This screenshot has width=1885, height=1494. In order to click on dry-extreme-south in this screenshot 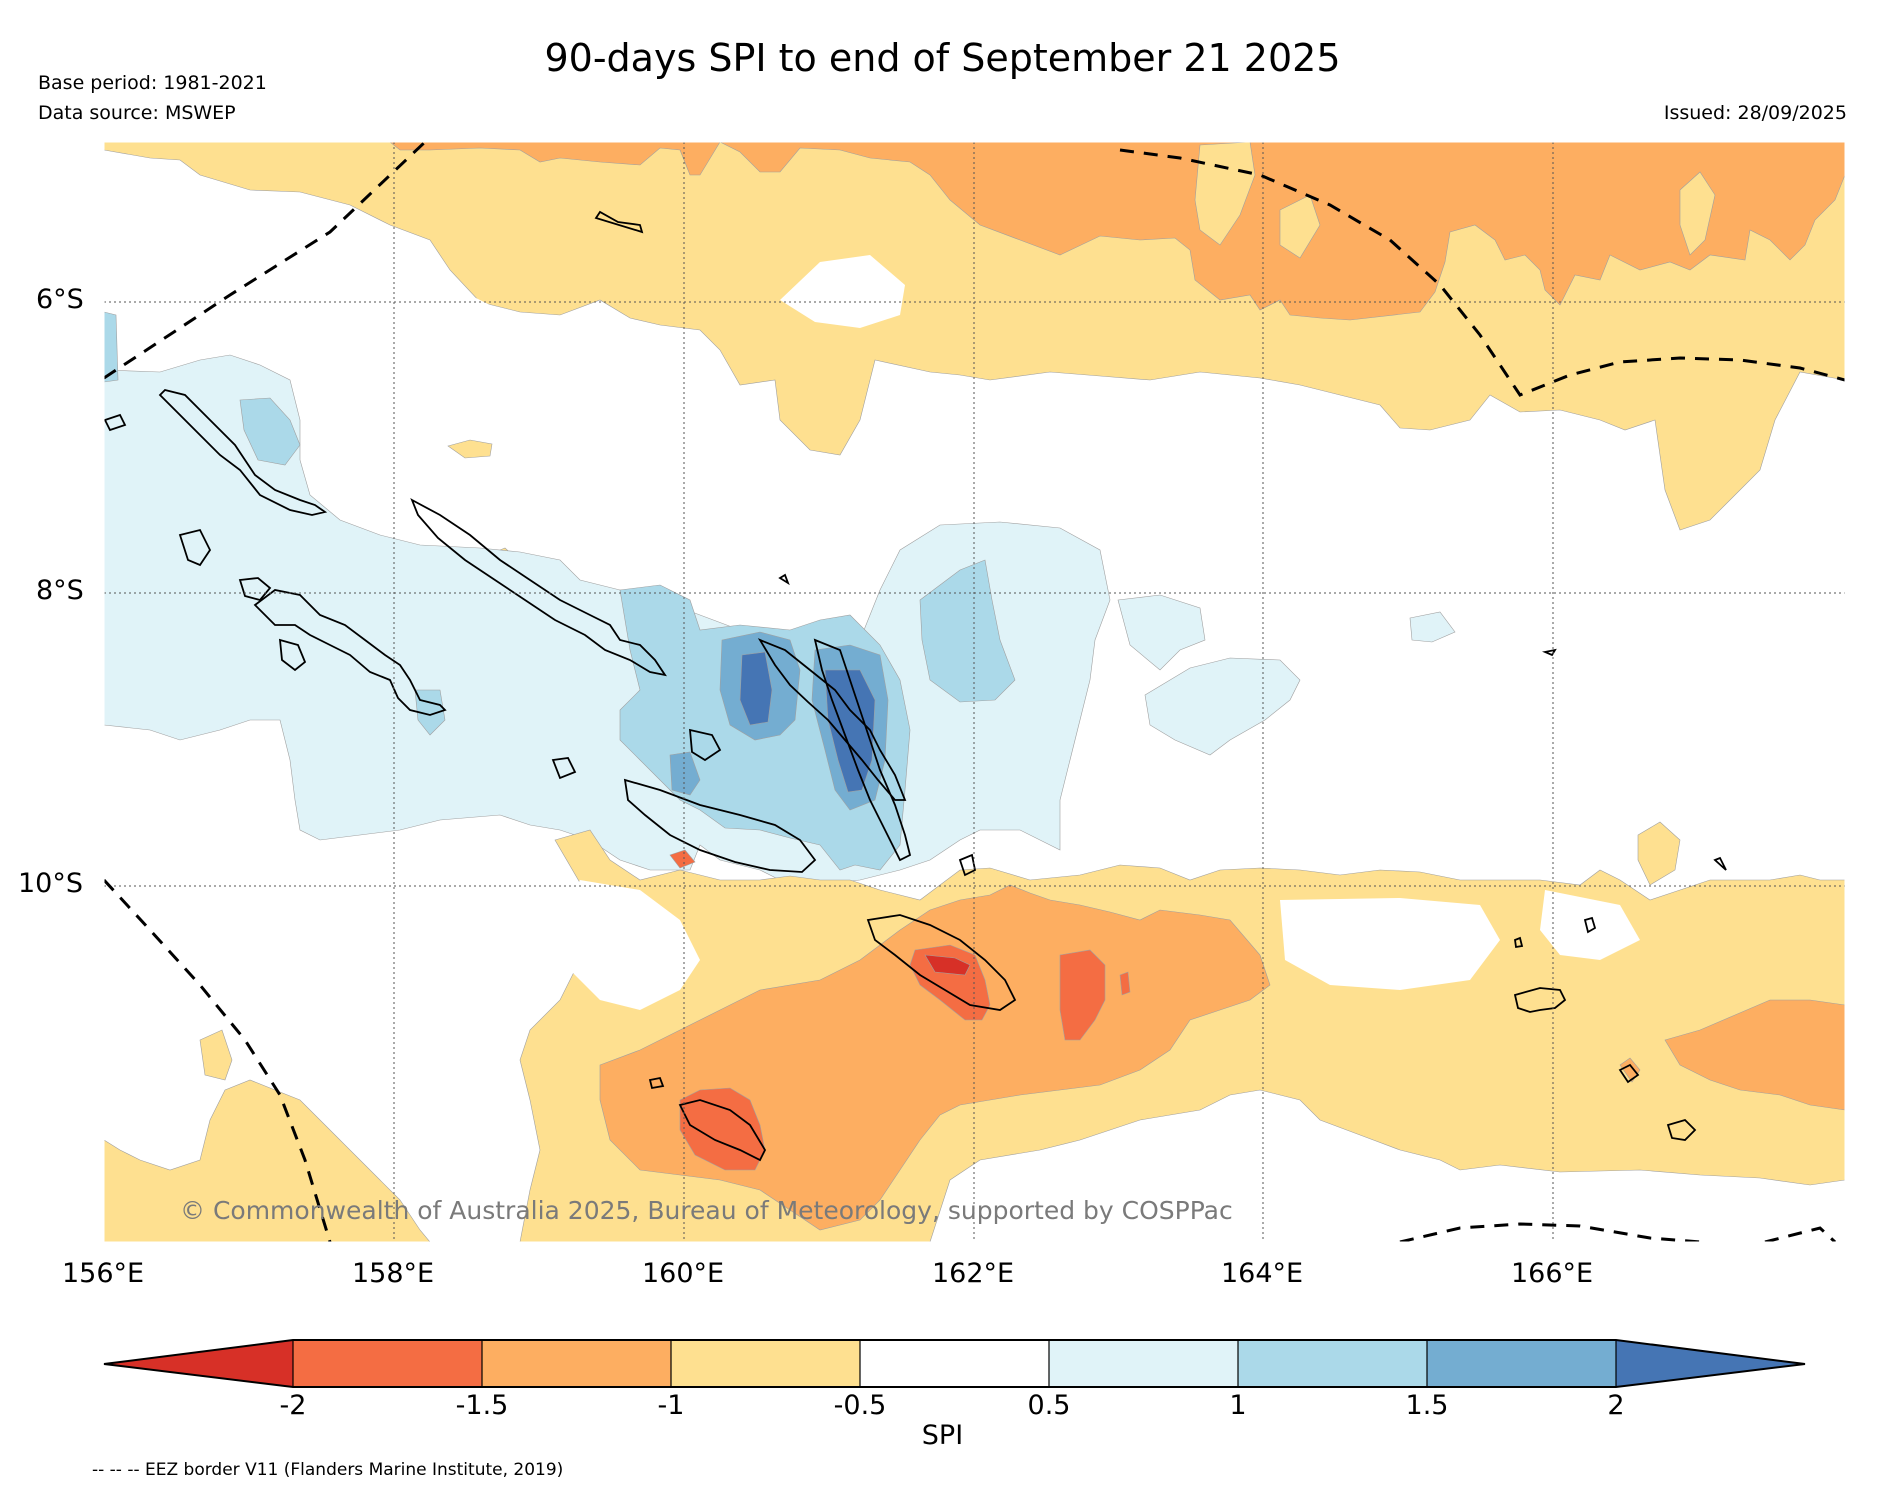, I will do `click(947, 965)`.